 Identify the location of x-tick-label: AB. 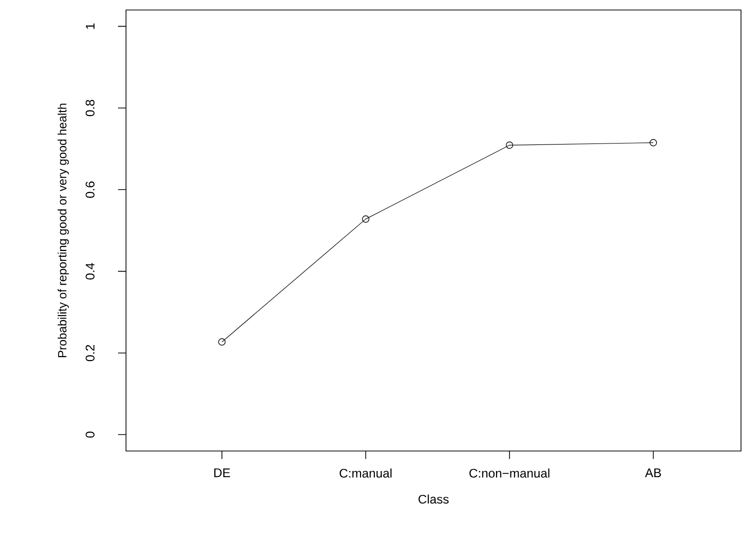
(653, 473).